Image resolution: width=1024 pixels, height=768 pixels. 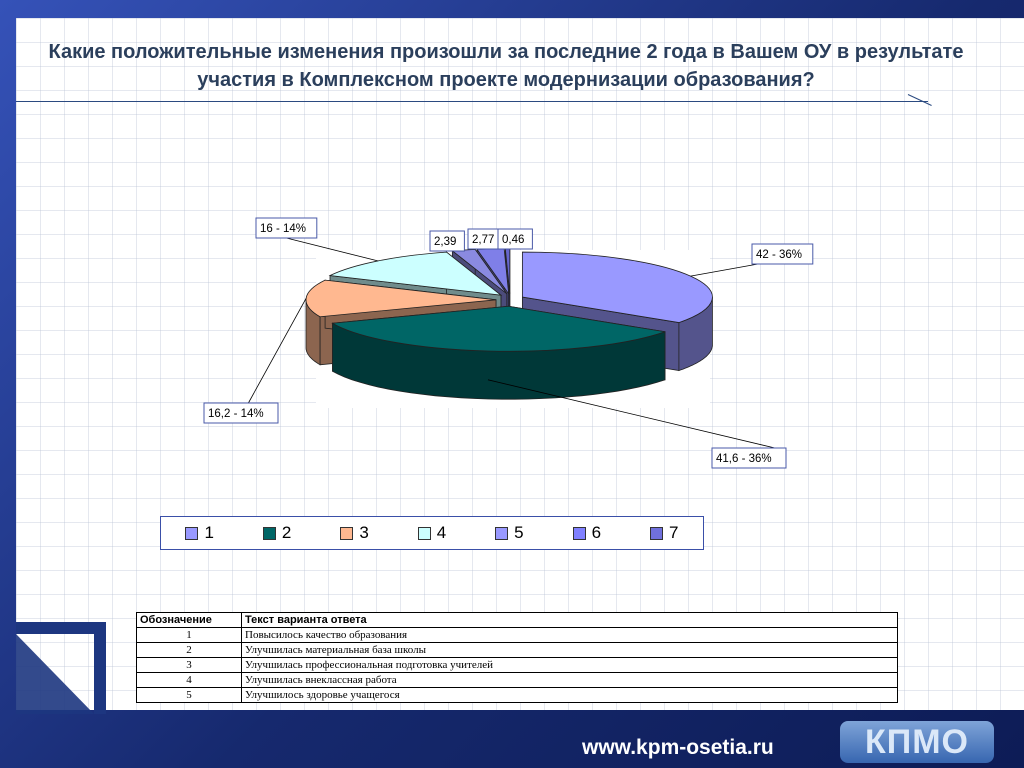 I want to click on data-label: 2,77, so click(x=483, y=240).